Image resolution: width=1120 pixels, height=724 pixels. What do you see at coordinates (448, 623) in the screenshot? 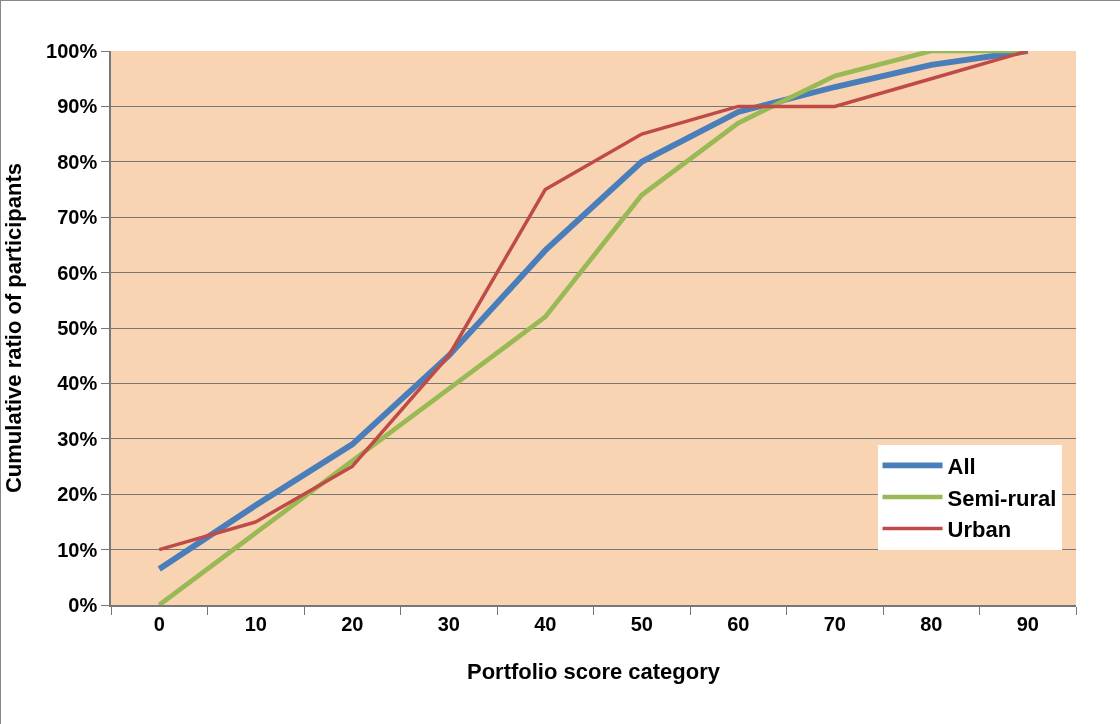
I see `x-tick-label: 30` at bounding box center [448, 623].